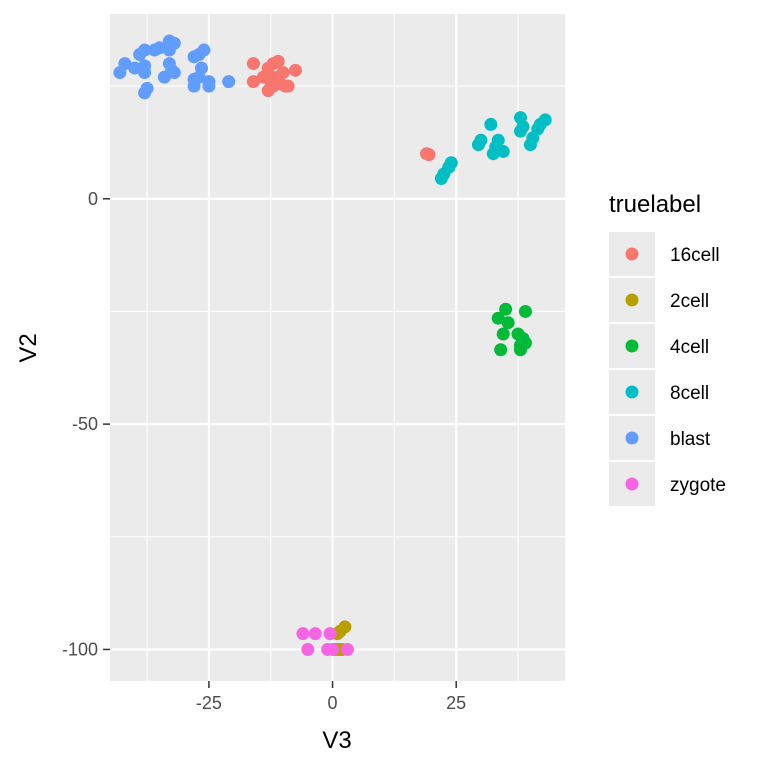 The width and height of the screenshot is (768, 768). What do you see at coordinates (667, 484) in the screenshot?
I see `legend-item-zygote: zygote` at bounding box center [667, 484].